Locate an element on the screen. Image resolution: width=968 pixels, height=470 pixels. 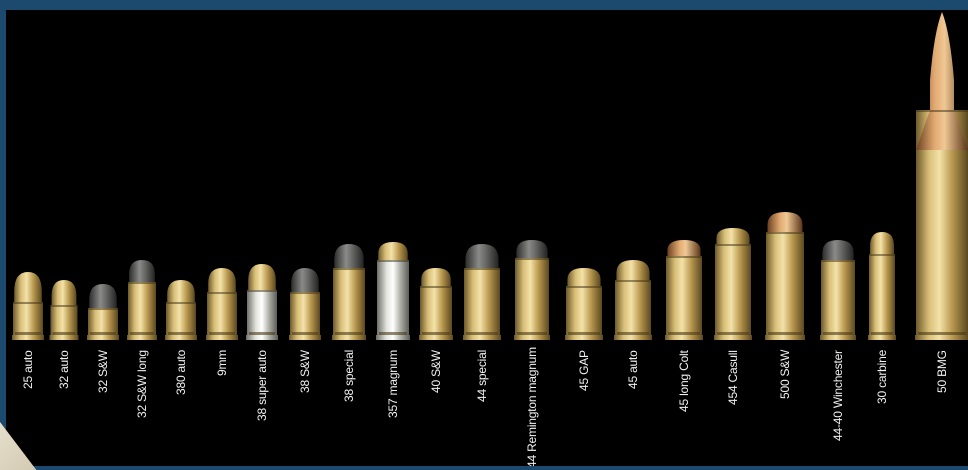
cartridge-label: 50 BMG is located at coordinates (942, 371).